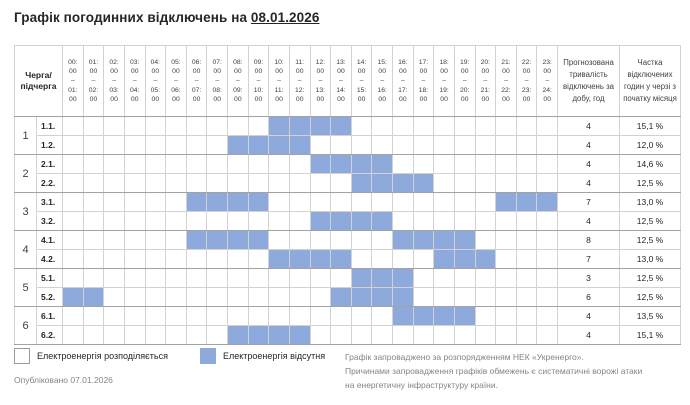  What do you see at coordinates (258, 221) in the screenshot?
I see `power-cell-3.2.09:00` at bounding box center [258, 221].